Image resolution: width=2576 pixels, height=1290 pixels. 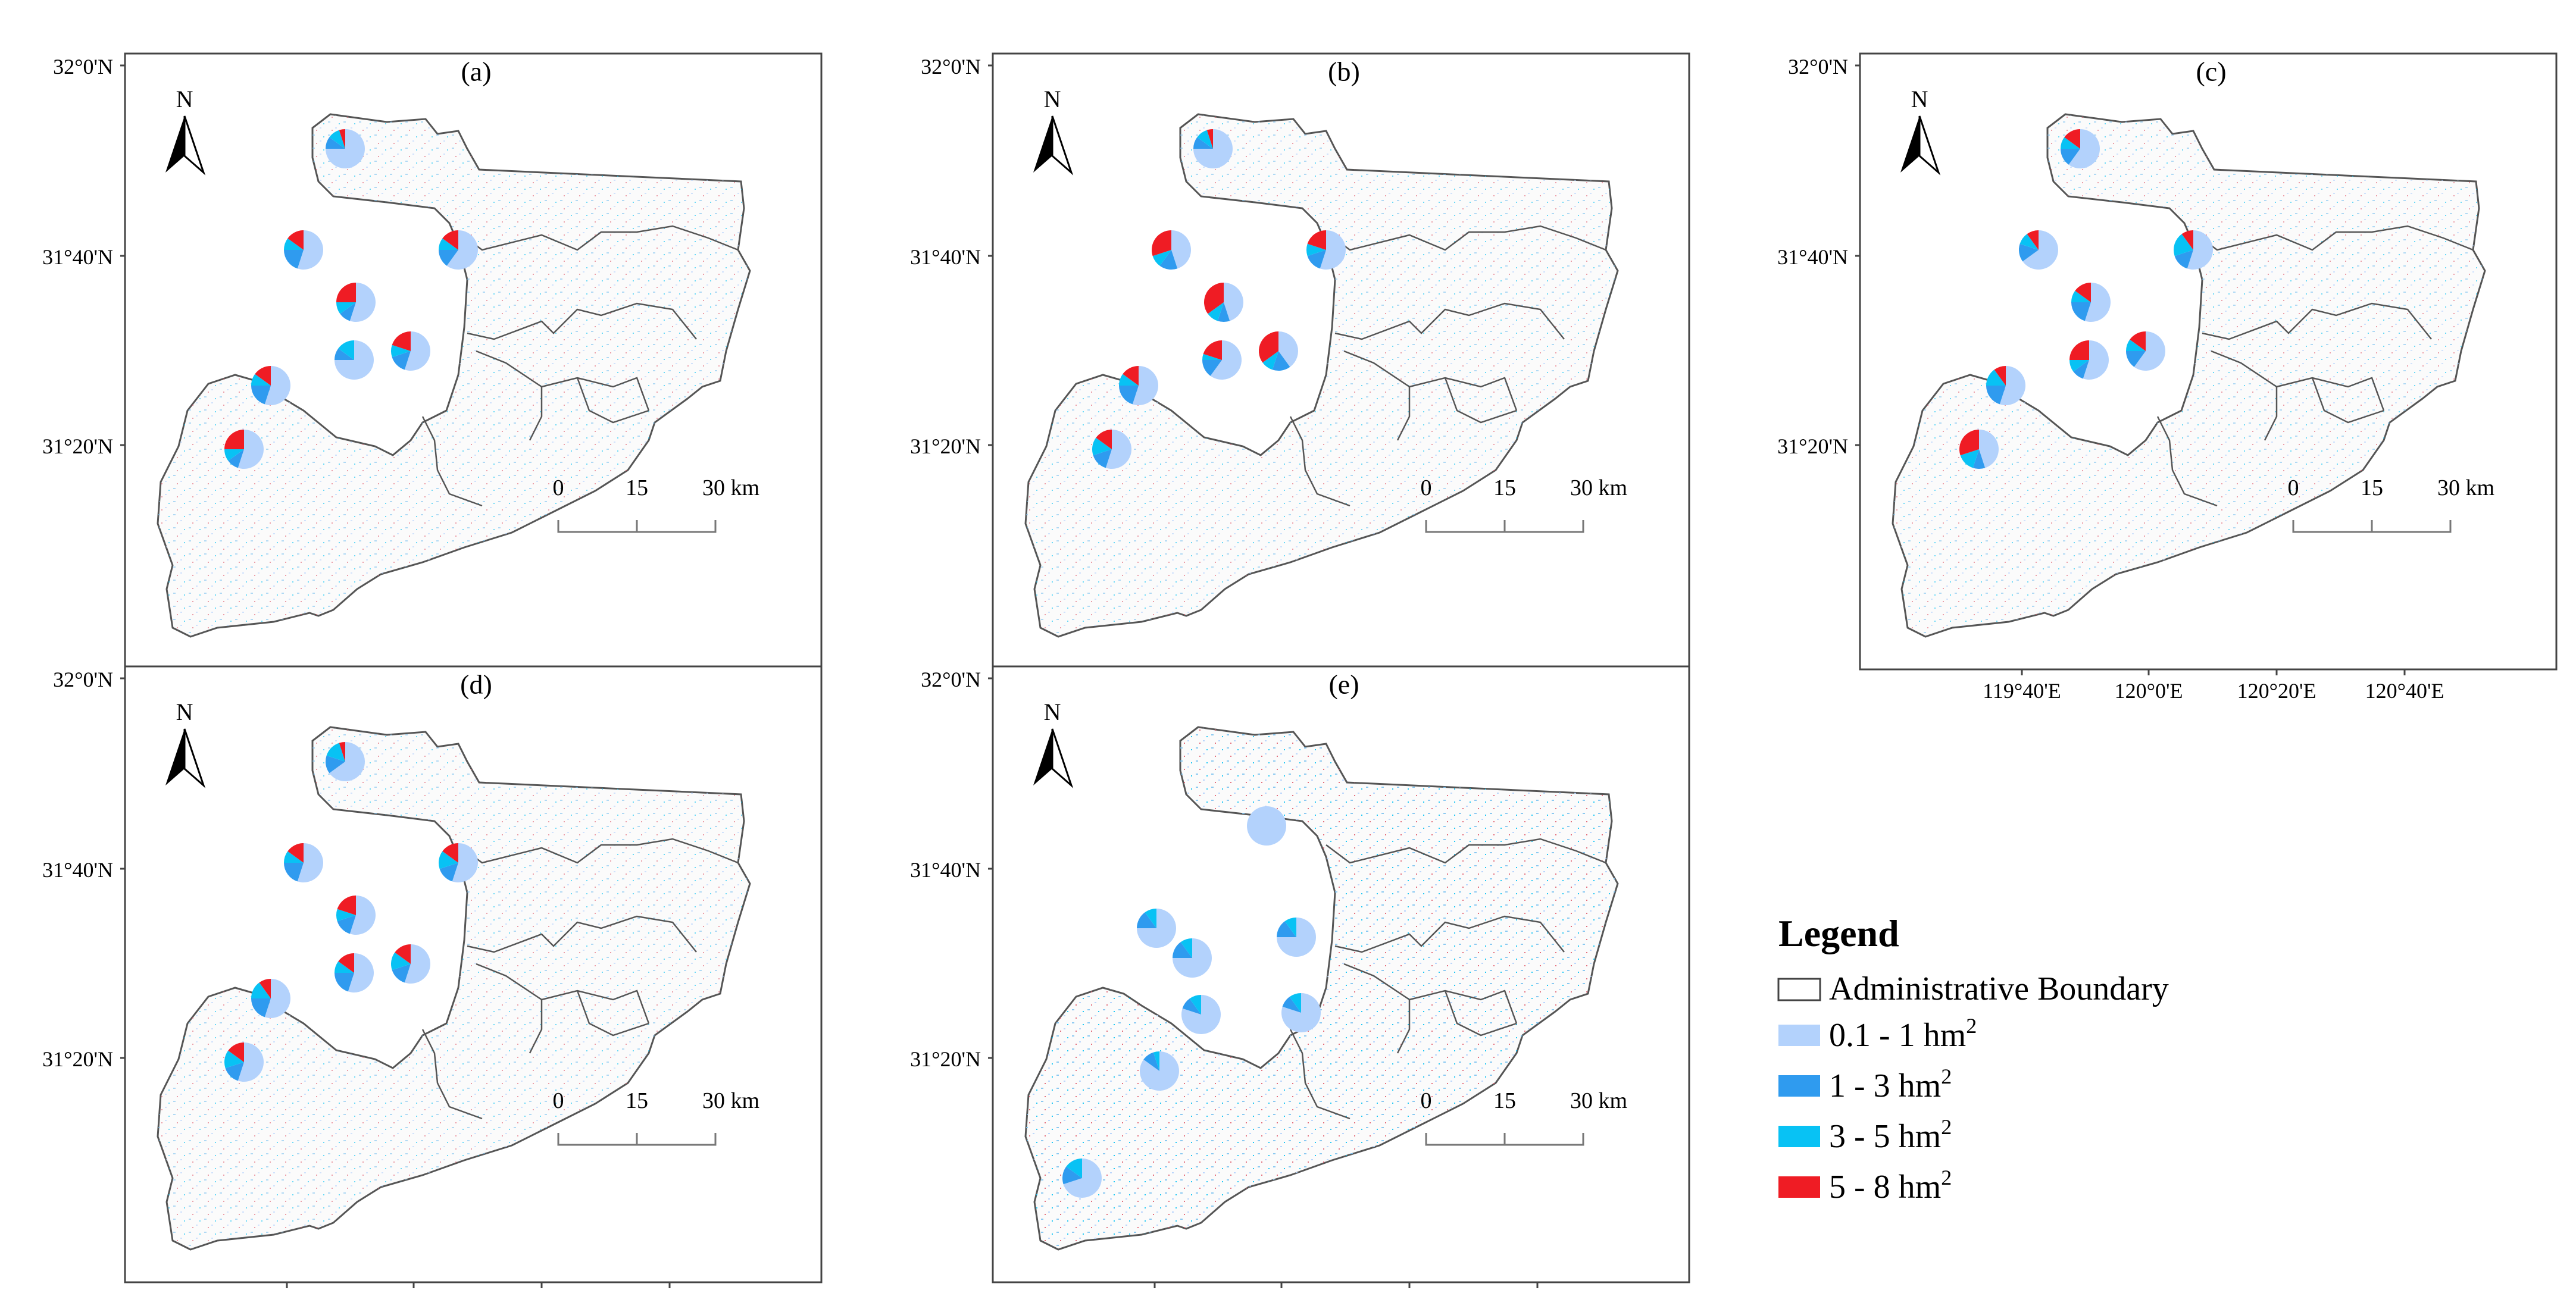 What do you see at coordinates (2149, 691) in the screenshot?
I see `longitude-label: 120°0'E` at bounding box center [2149, 691].